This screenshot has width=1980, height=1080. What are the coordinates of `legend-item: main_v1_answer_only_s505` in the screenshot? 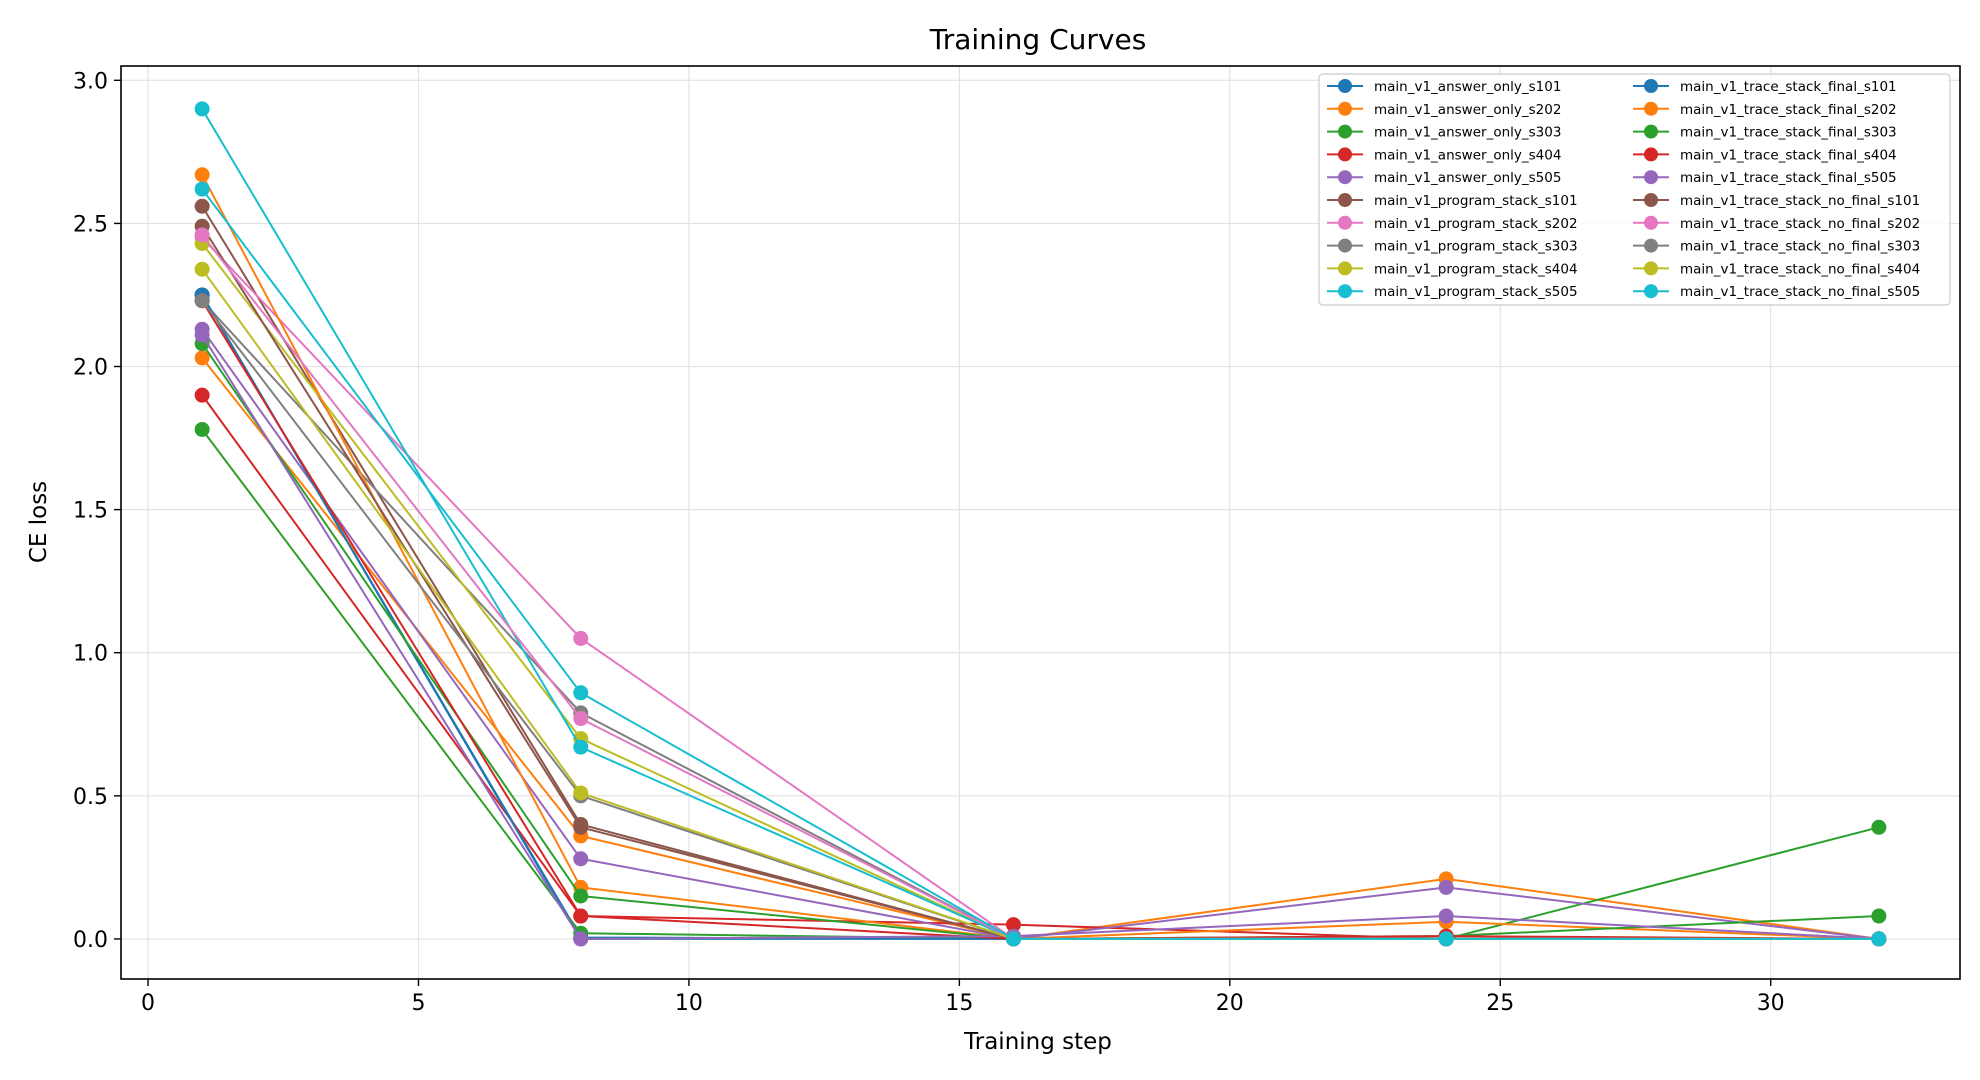 It's located at (1444, 178).